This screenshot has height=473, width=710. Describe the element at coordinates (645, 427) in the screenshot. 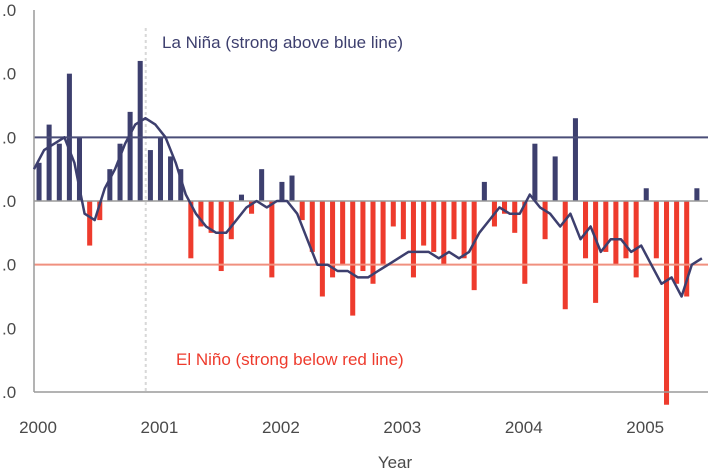

I see `x-tick-label: 2005` at that location.